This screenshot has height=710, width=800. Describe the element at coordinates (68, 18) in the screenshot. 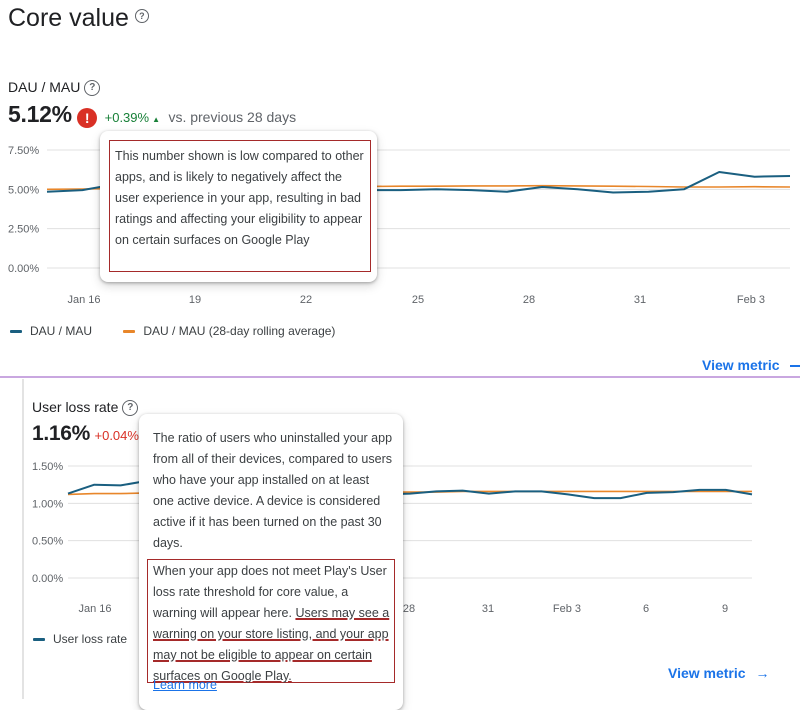

I see `page-title-text: Core value` at that location.